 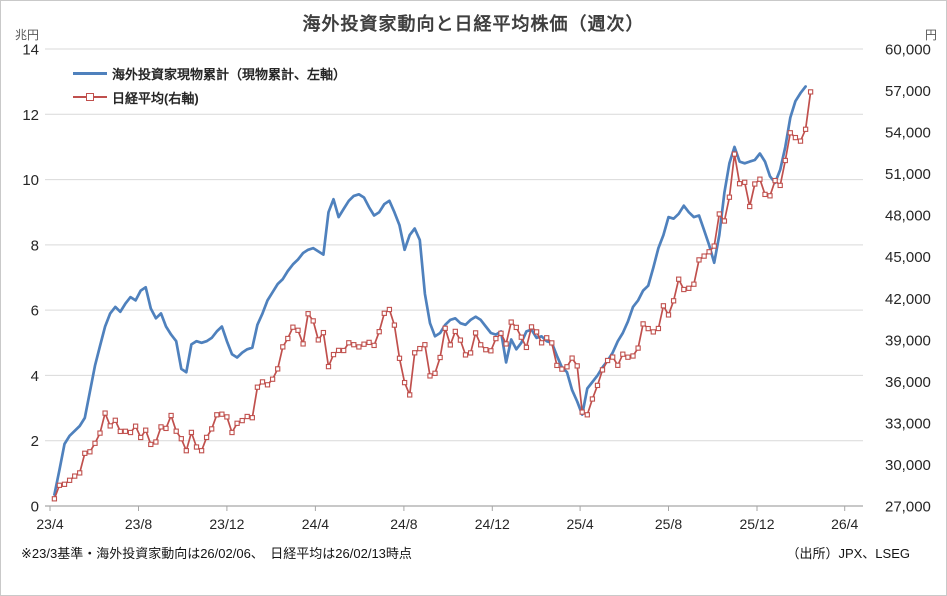 What do you see at coordinates (155, 98) in the screenshot?
I see `legend-label-nikkei: 日経平均(右軸)` at bounding box center [155, 98].